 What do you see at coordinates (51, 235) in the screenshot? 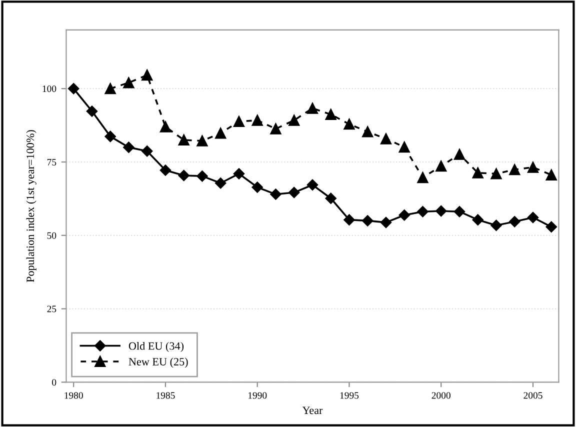
I see `y-tick-label: 50` at bounding box center [51, 235].